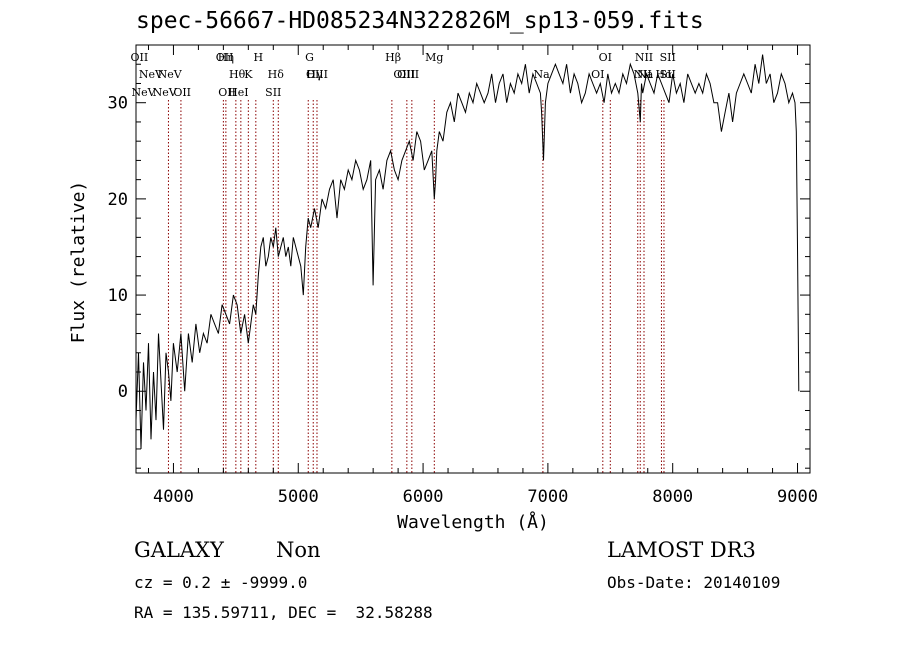 The width and height of the screenshot is (900, 649). What do you see at coordinates (645, 74) in the screenshot?
I see `marker-label-27: Na` at bounding box center [645, 74].